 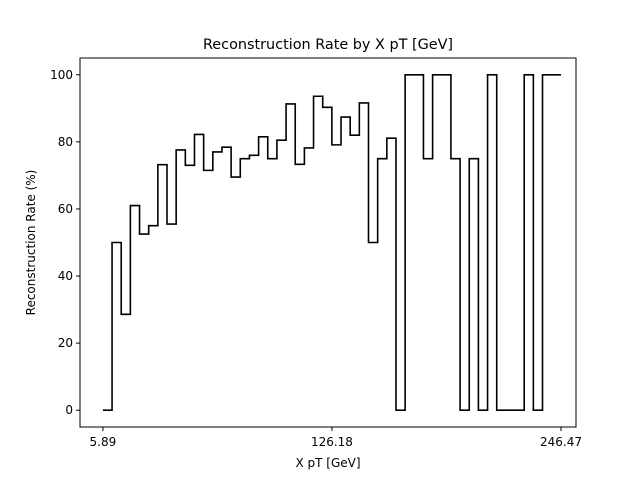 What do you see at coordinates (31, 243) in the screenshot?
I see `y-axis-label: Reconstruction Rate (%)` at bounding box center [31, 243].